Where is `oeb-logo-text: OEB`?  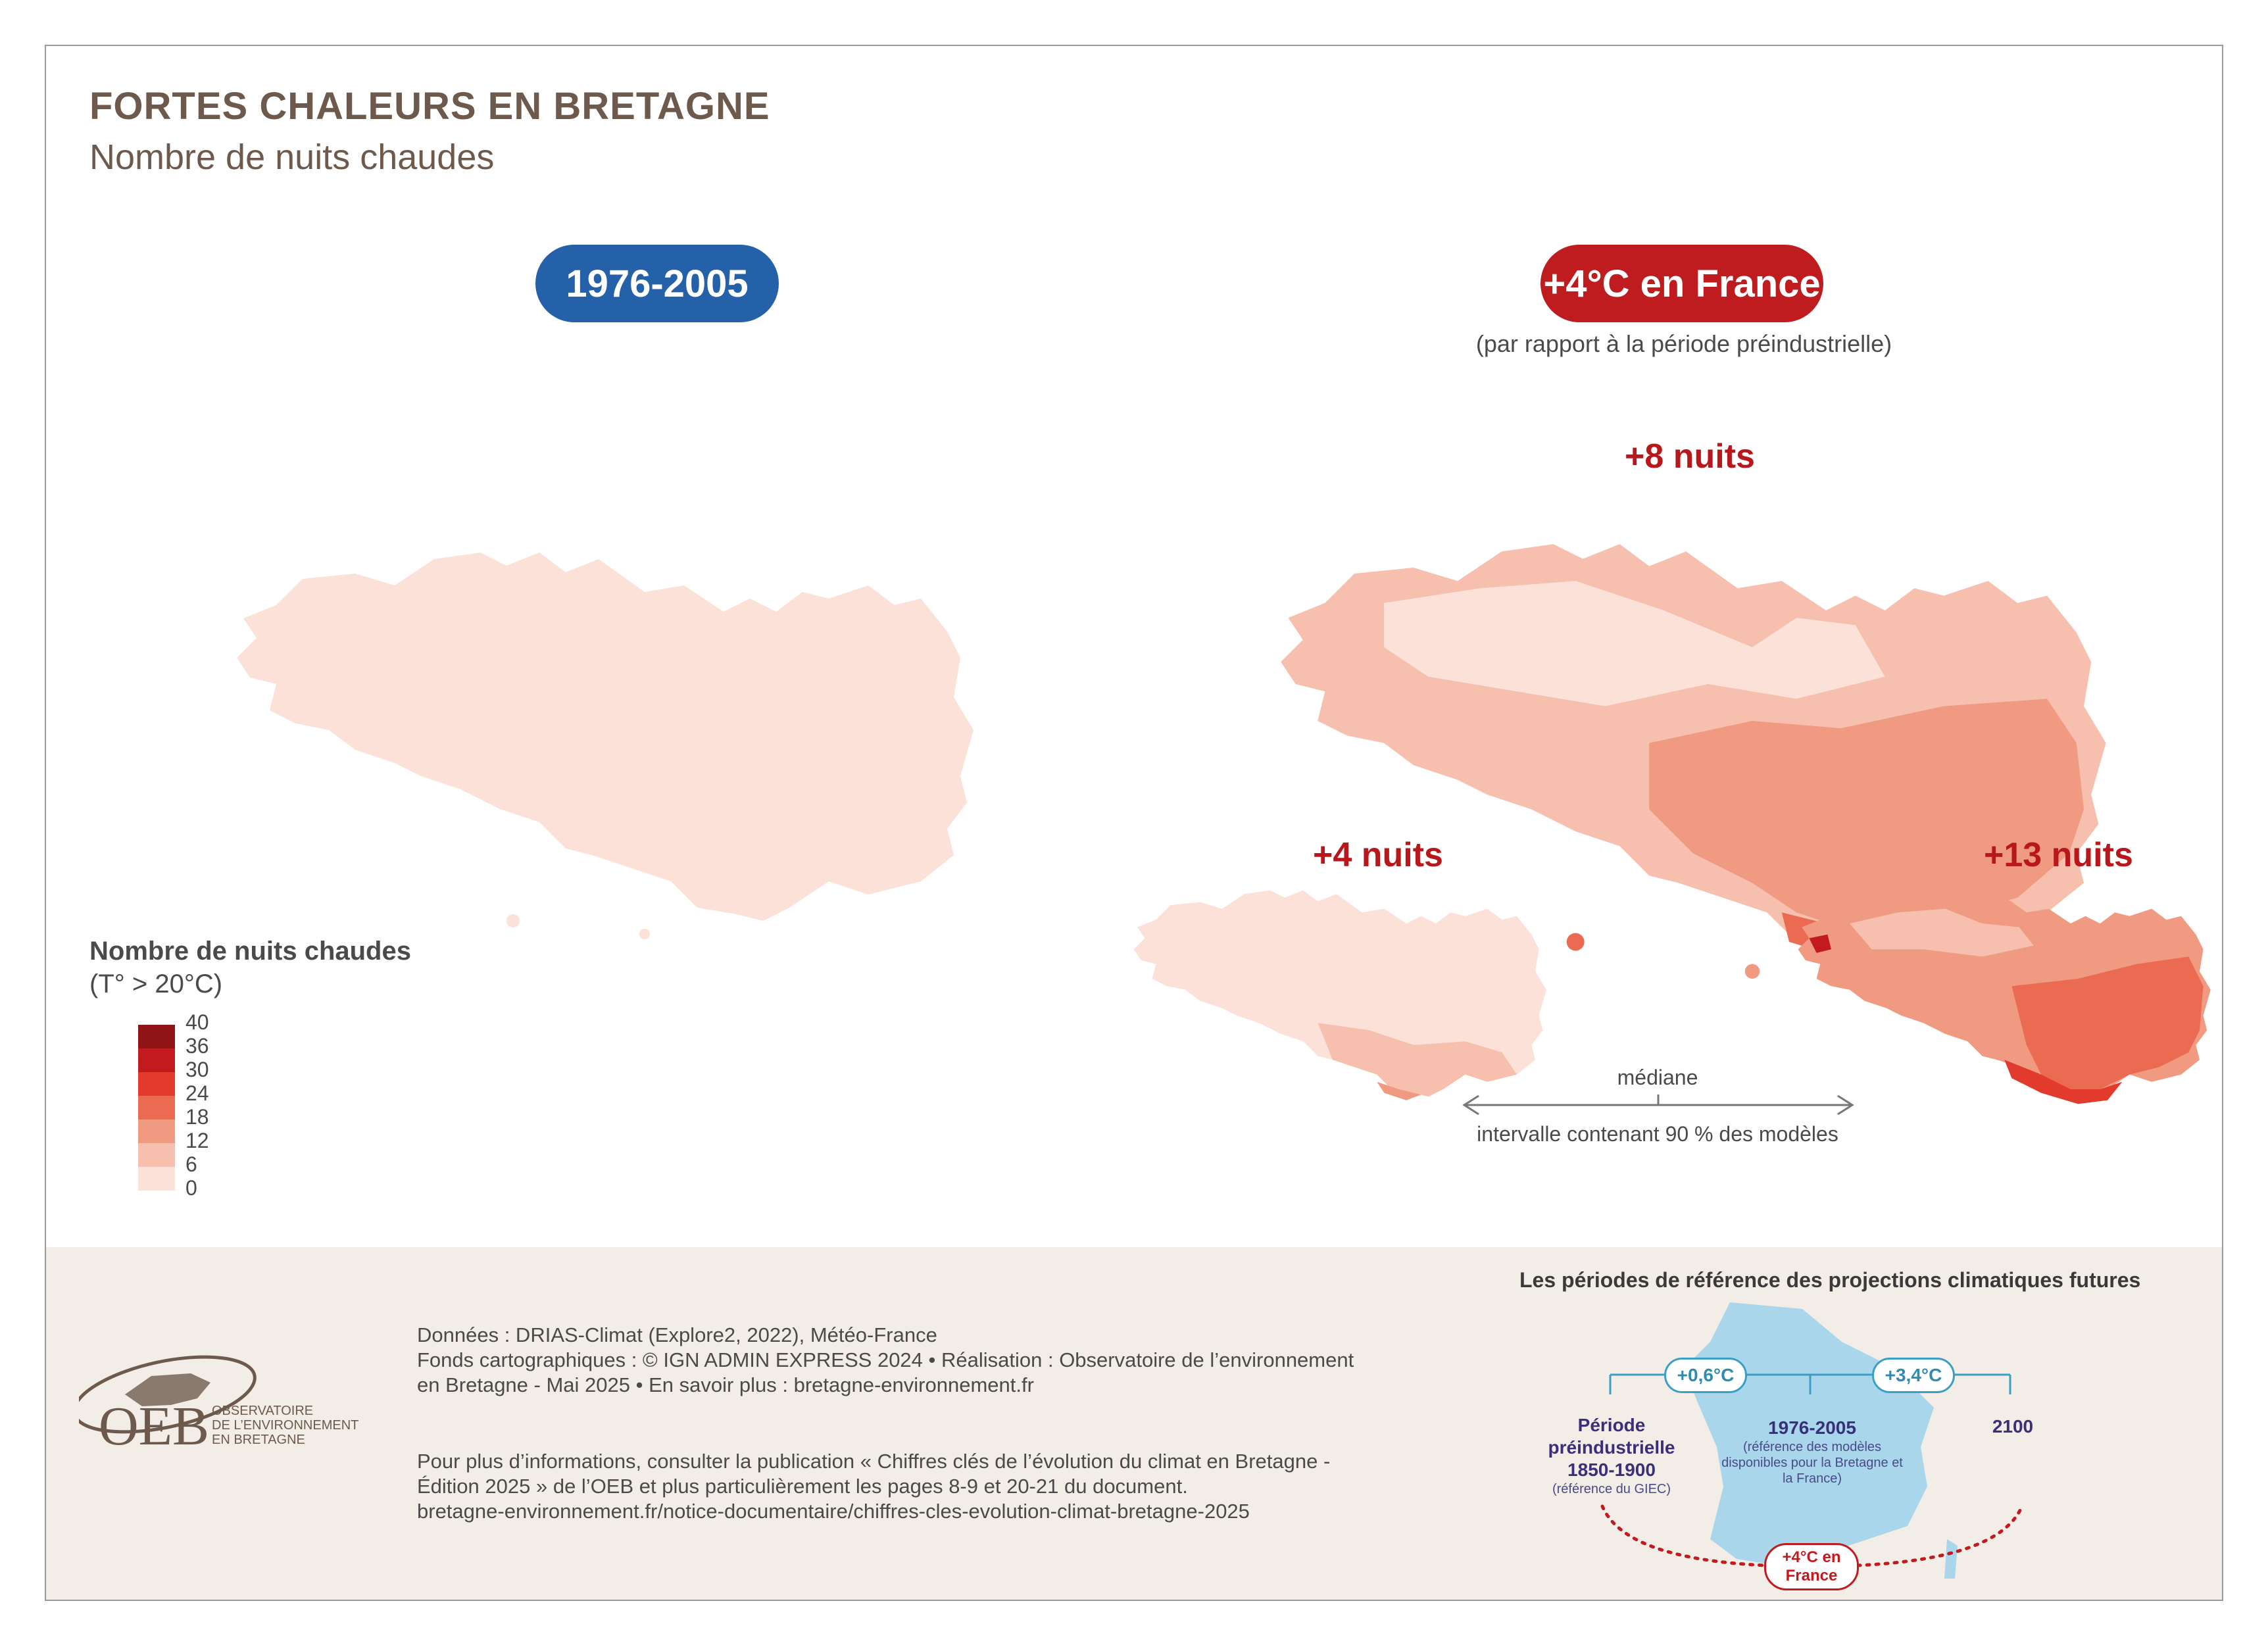 oeb-logo-text: OEB is located at coordinates (154, 1426).